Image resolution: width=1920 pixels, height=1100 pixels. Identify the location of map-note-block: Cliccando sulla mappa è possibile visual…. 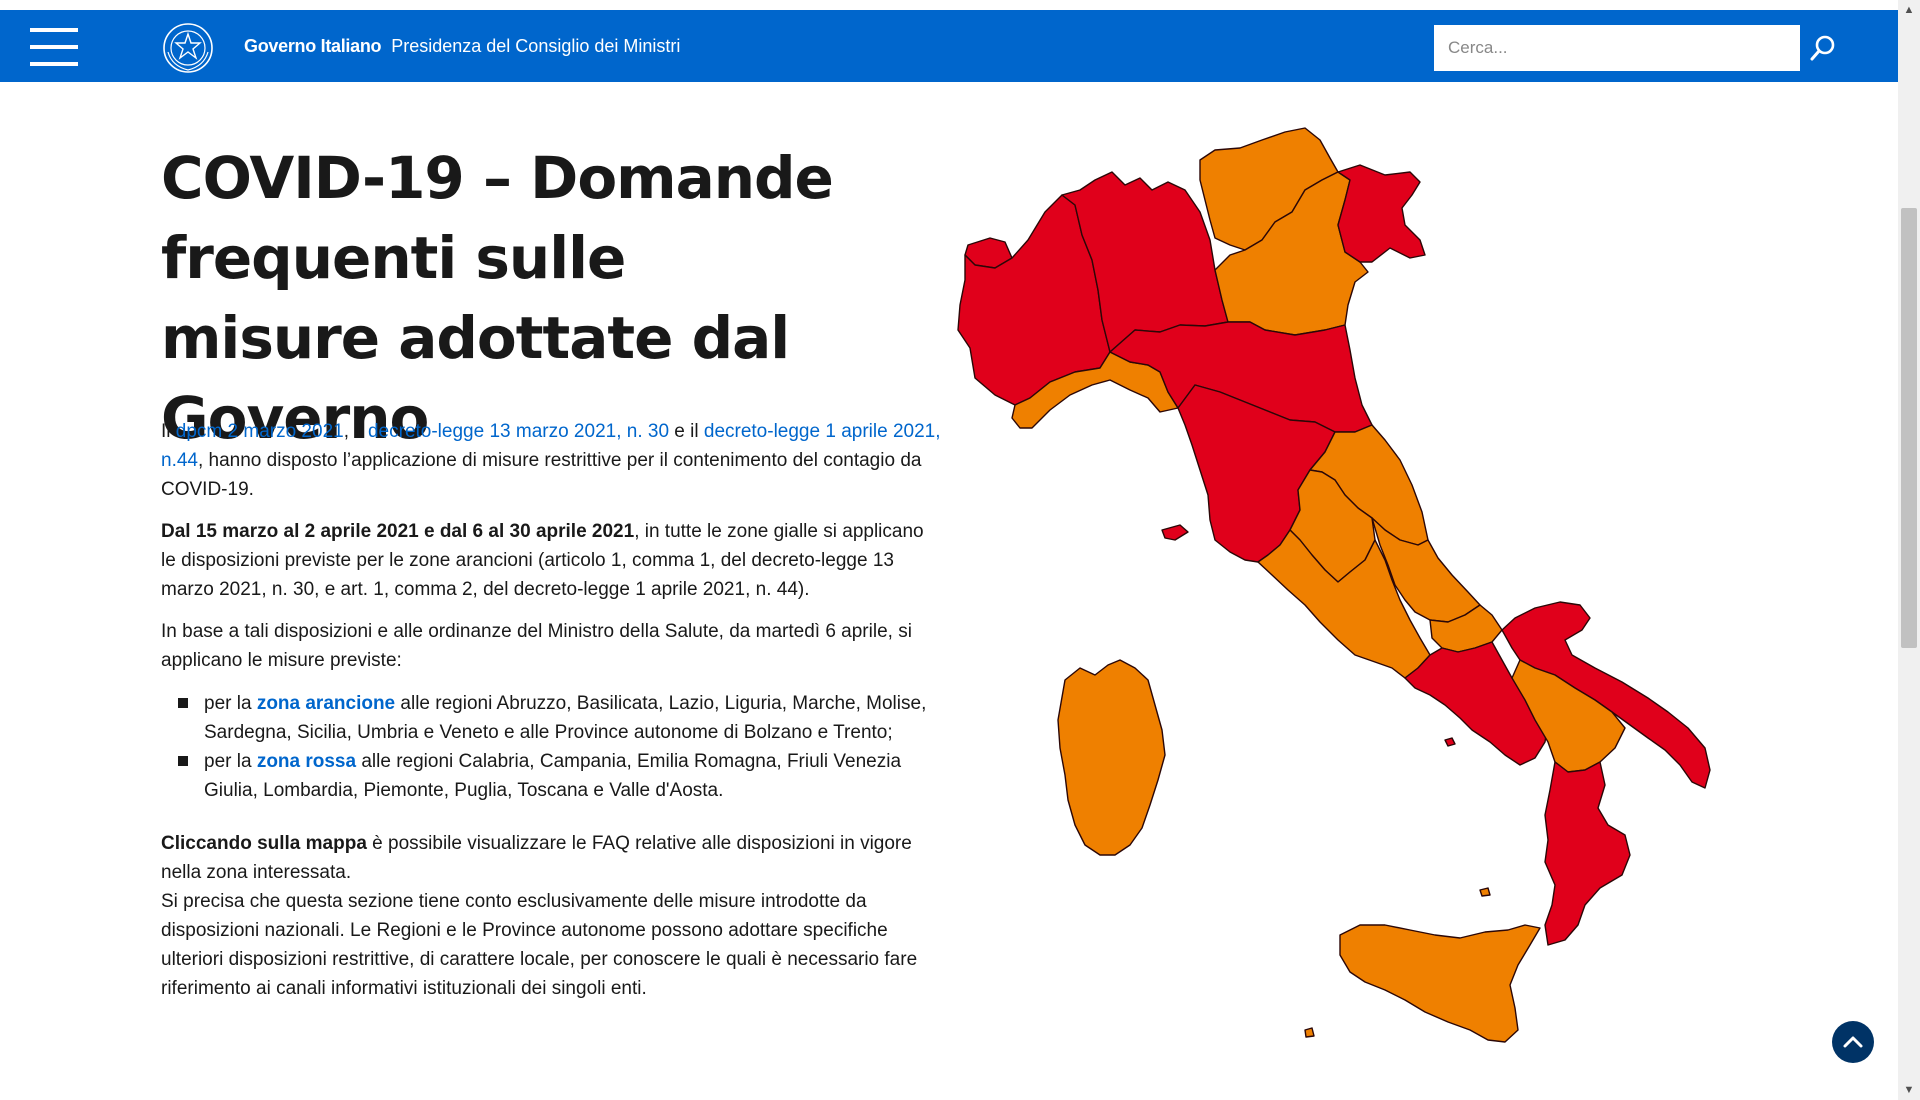
(551, 916).